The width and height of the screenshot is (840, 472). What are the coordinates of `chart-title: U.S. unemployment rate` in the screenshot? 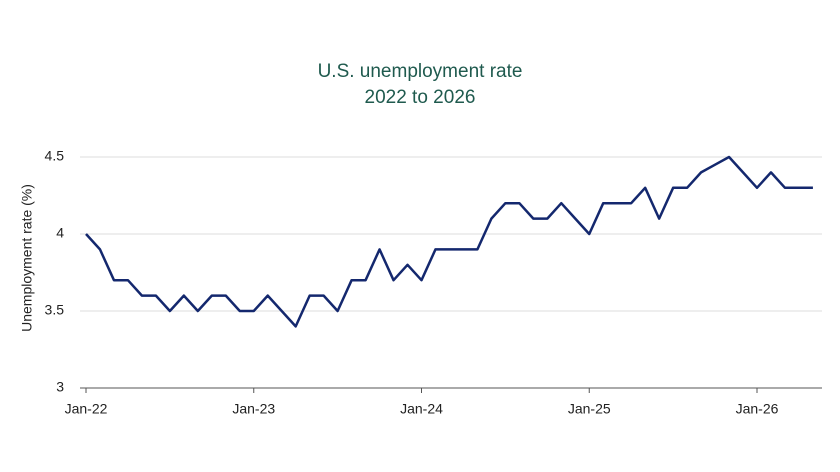 It's located at (420, 71).